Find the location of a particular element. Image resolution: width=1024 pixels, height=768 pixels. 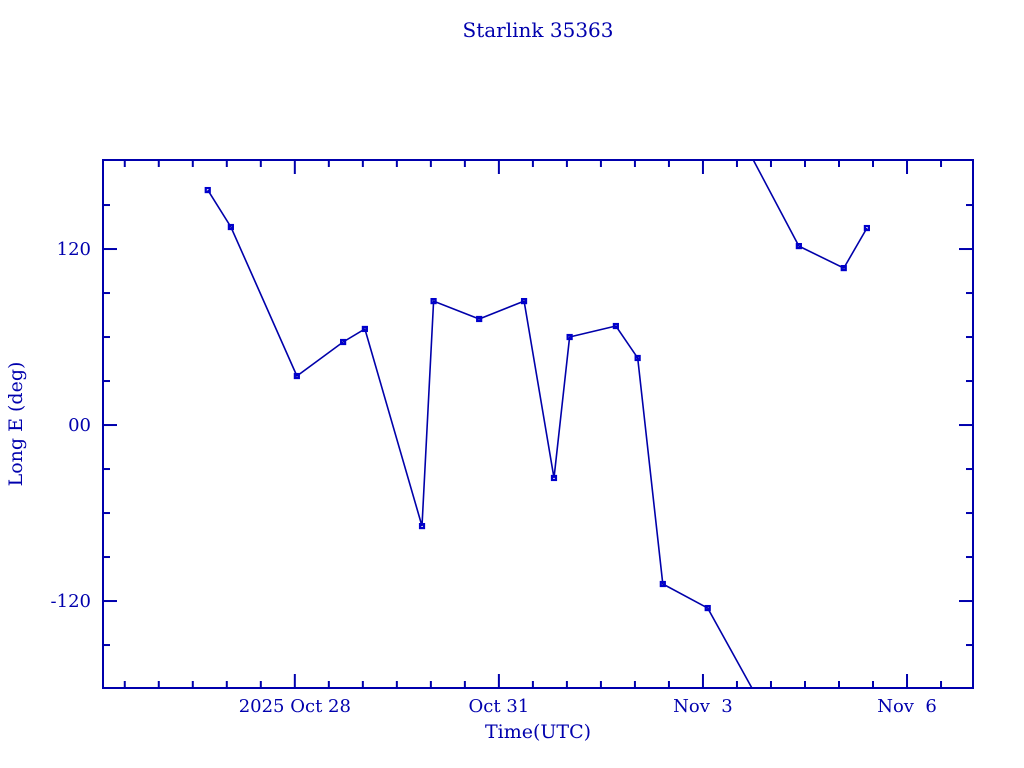

y-tick-label: 00 is located at coordinates (79, 425).